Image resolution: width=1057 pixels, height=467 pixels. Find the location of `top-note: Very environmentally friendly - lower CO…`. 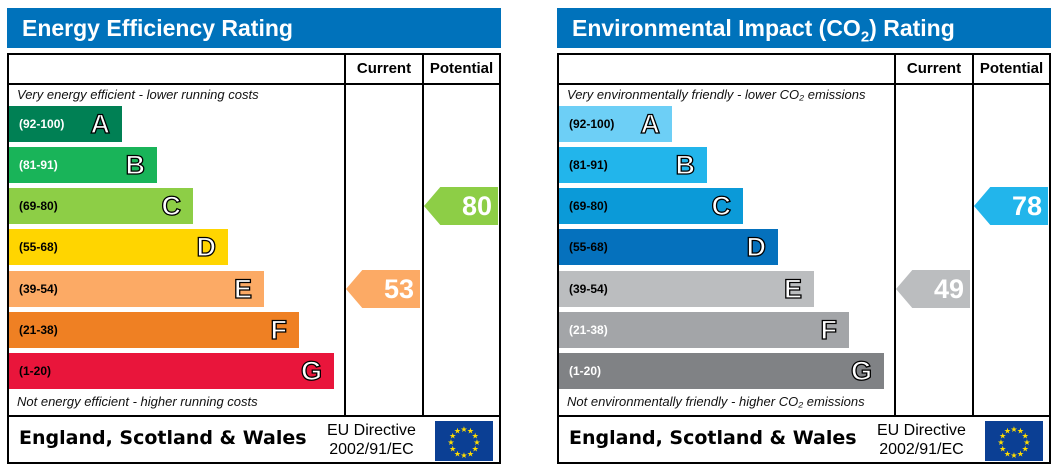

top-note: Very environmentally friendly - lower CO… is located at coordinates (716, 94).